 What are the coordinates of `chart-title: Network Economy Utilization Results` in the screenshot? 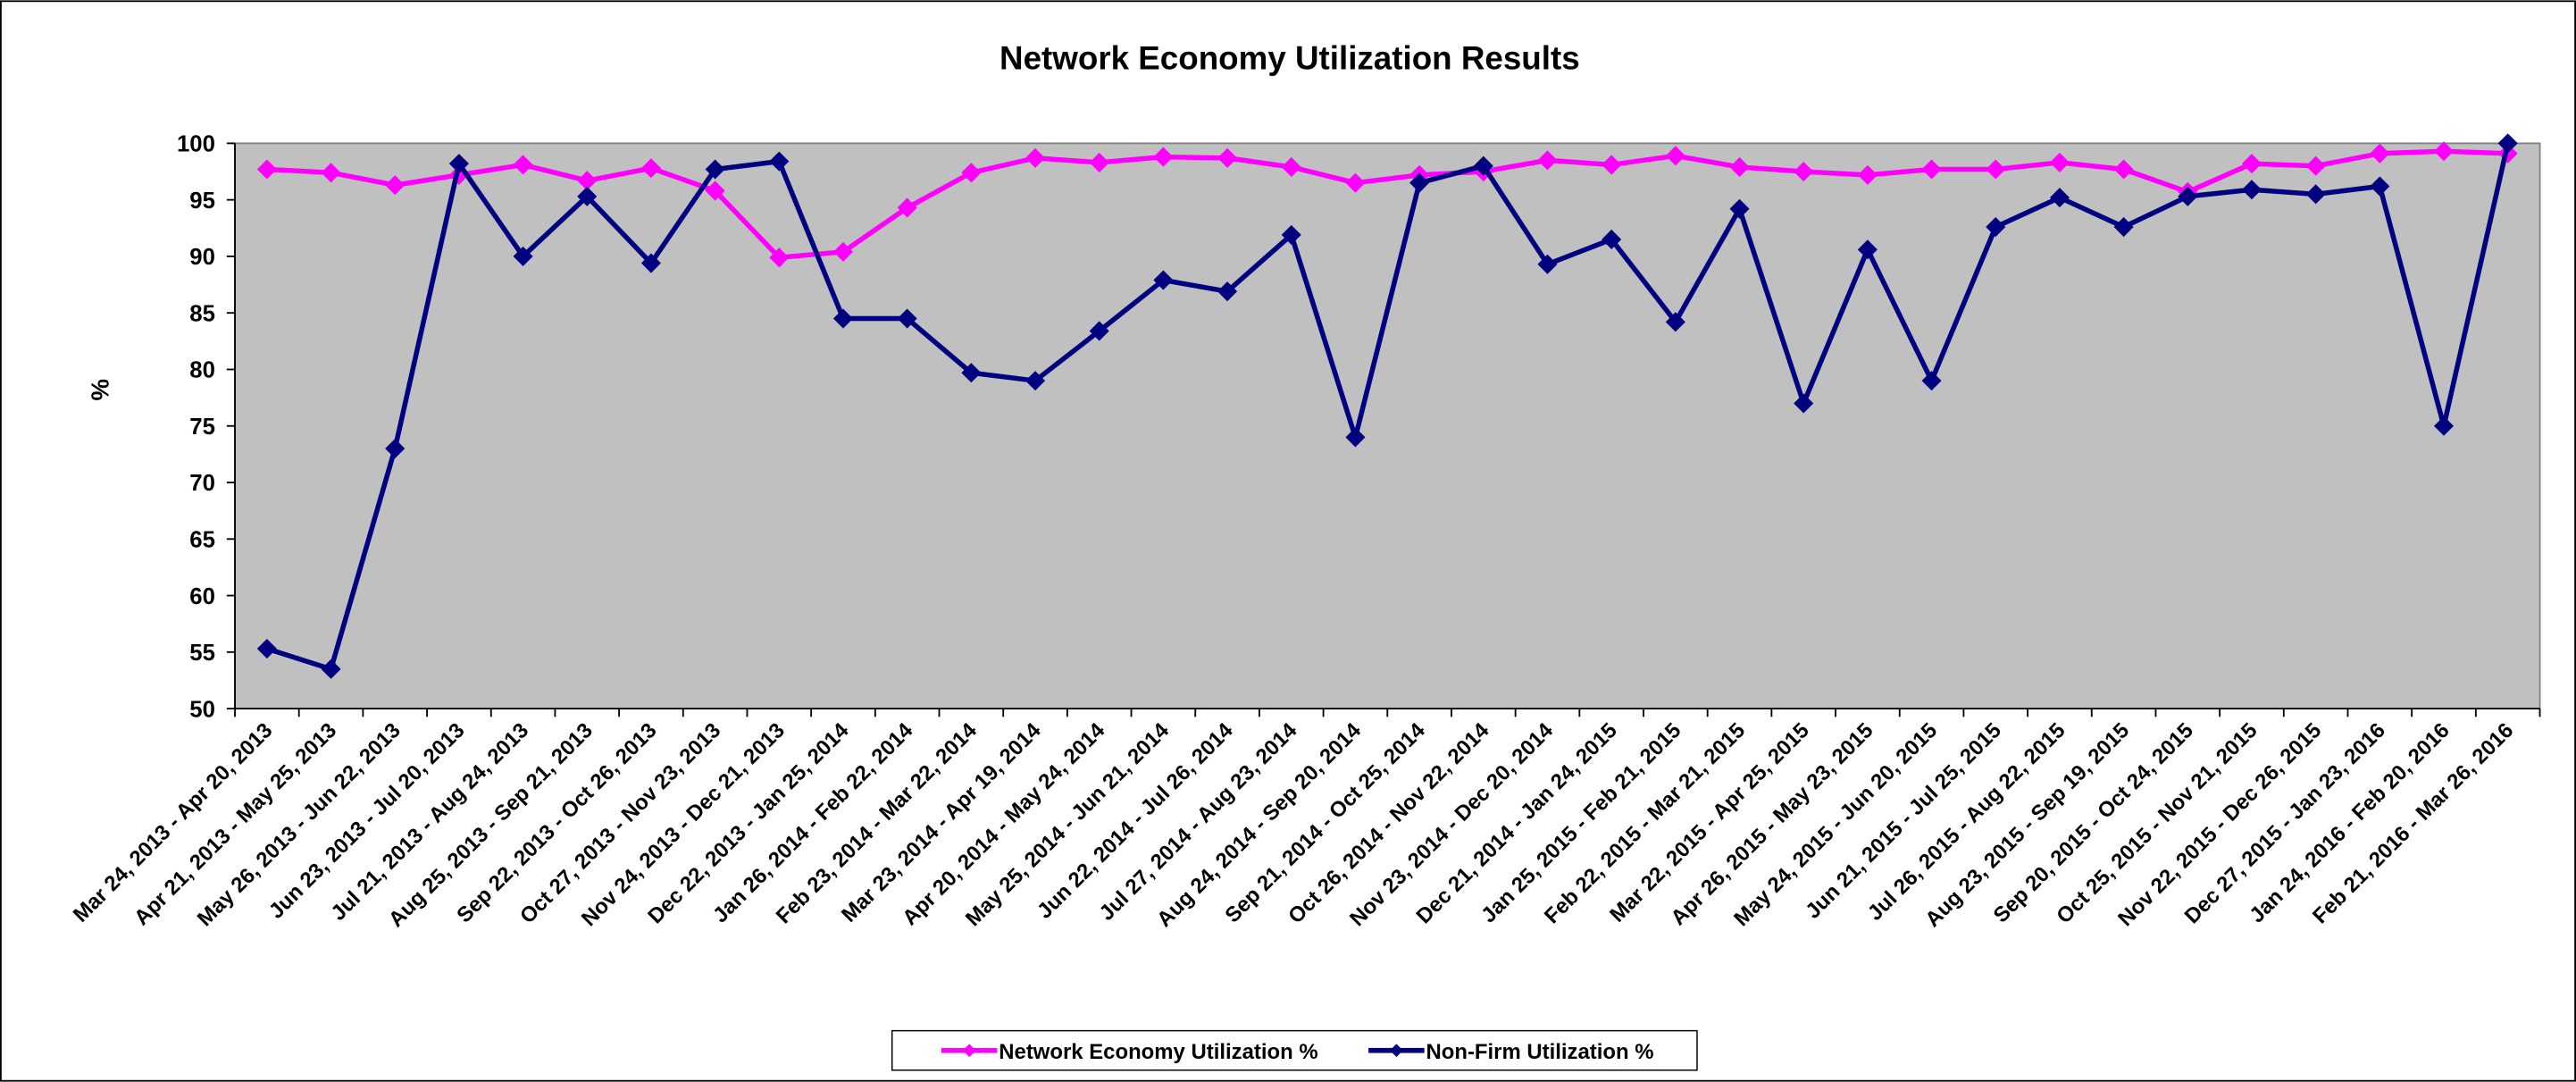 It's located at (1289, 58).